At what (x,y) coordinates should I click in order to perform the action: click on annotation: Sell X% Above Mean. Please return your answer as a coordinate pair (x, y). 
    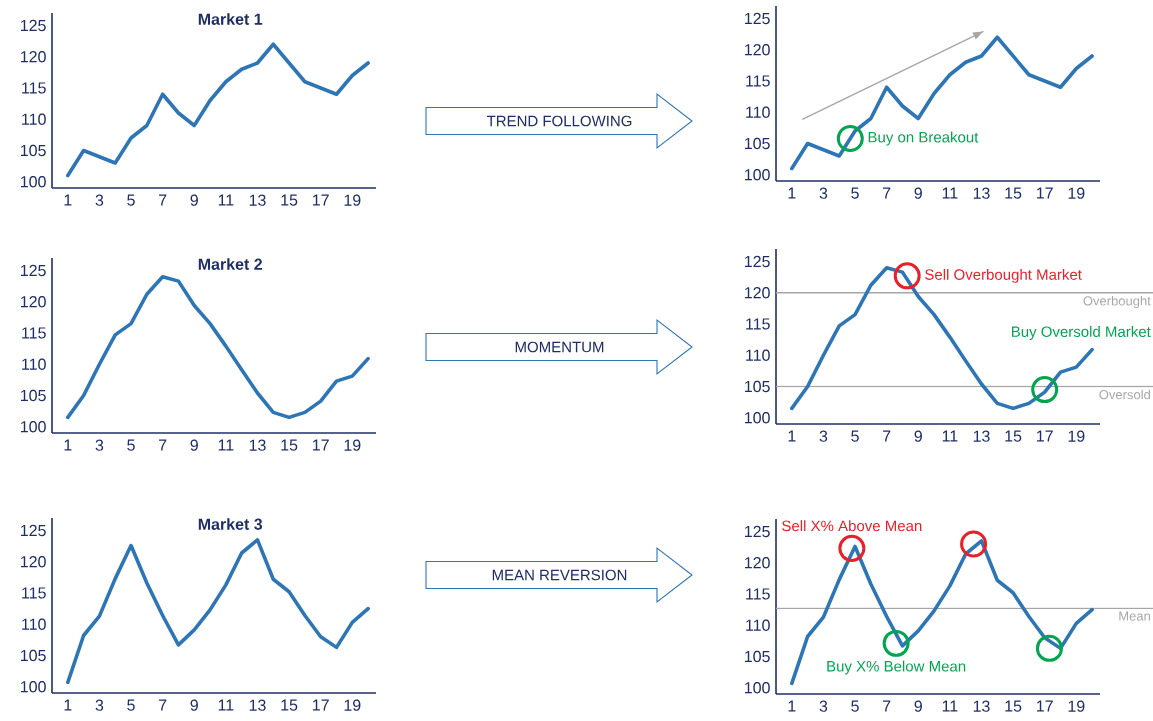
    Looking at the image, I should click on (852, 526).